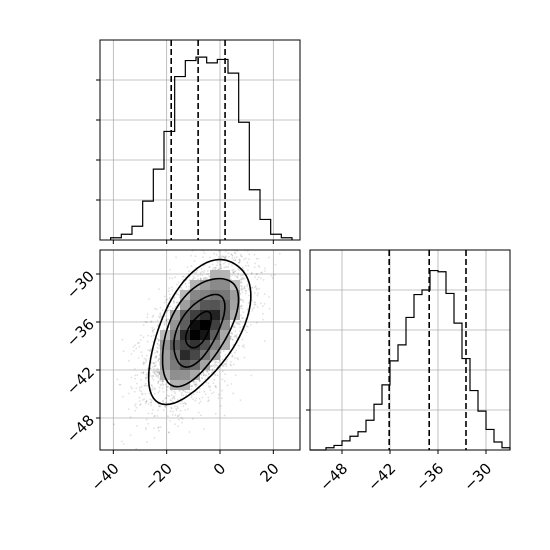 This screenshot has width=550, height=550. What do you see at coordinates (269, 472) in the screenshot?
I see `x-tick-label: 20` at bounding box center [269, 472].